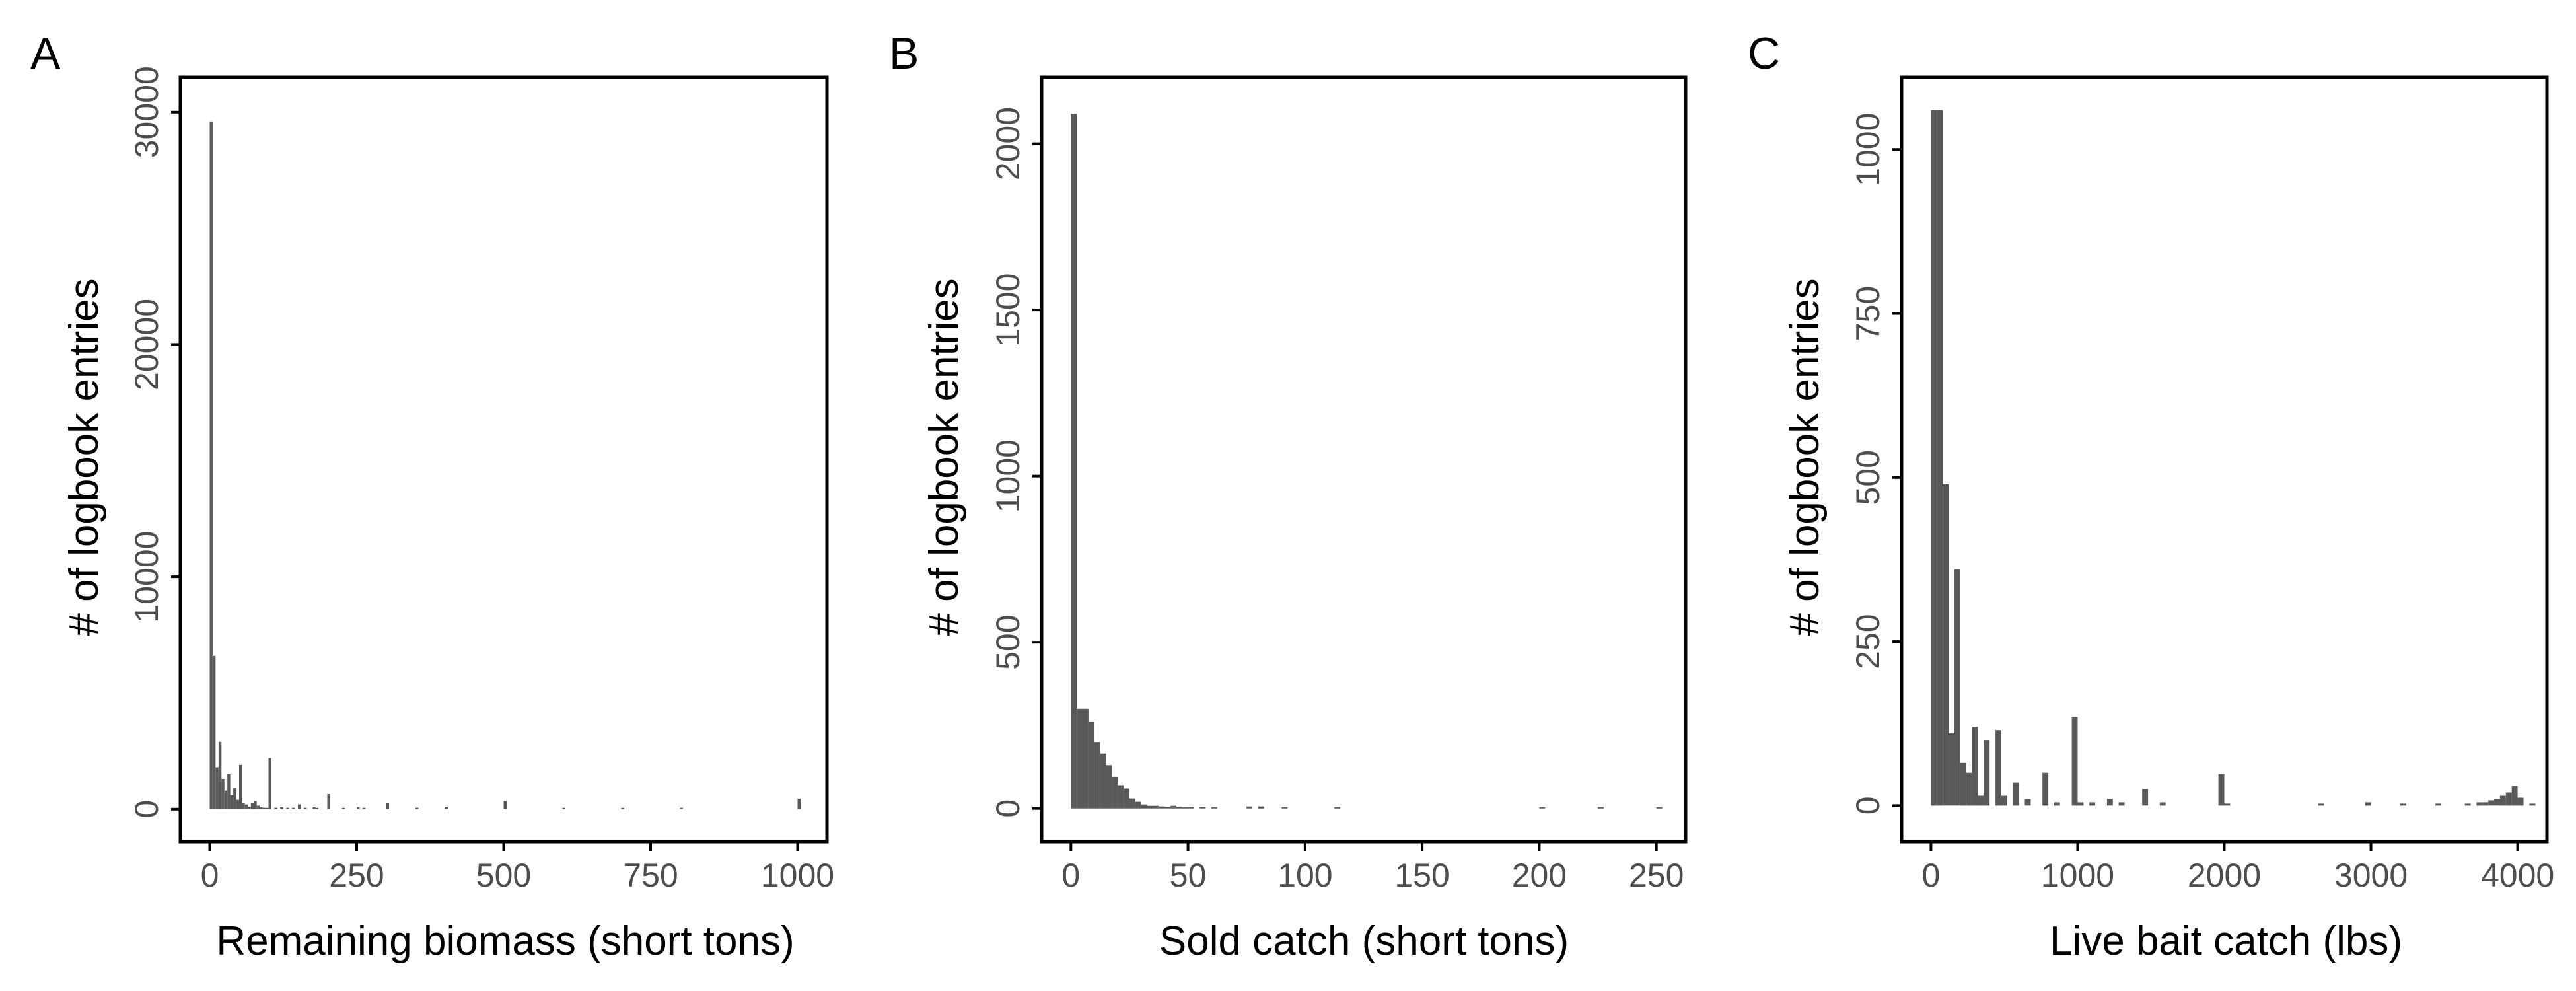 The height and width of the screenshot is (991, 2576). What do you see at coordinates (1304, 875) in the screenshot?
I see `panel-b-x-tick-label-2: 100` at bounding box center [1304, 875].